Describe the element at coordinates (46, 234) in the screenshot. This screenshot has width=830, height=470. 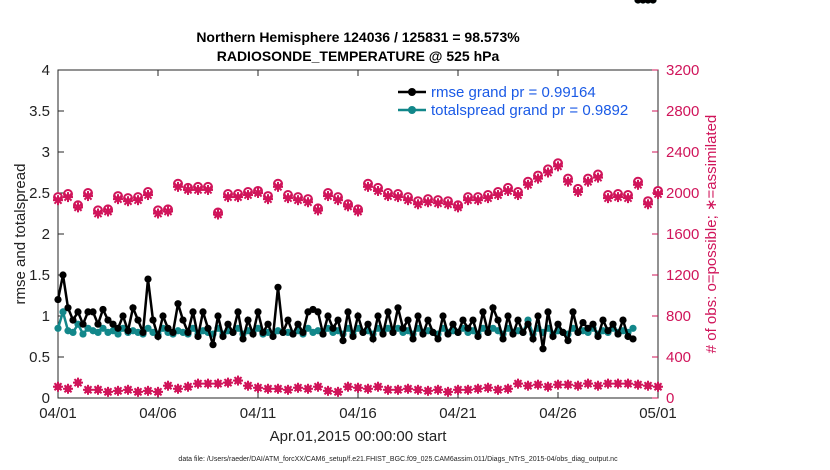
I see `y-left-tick-label: 2` at that location.